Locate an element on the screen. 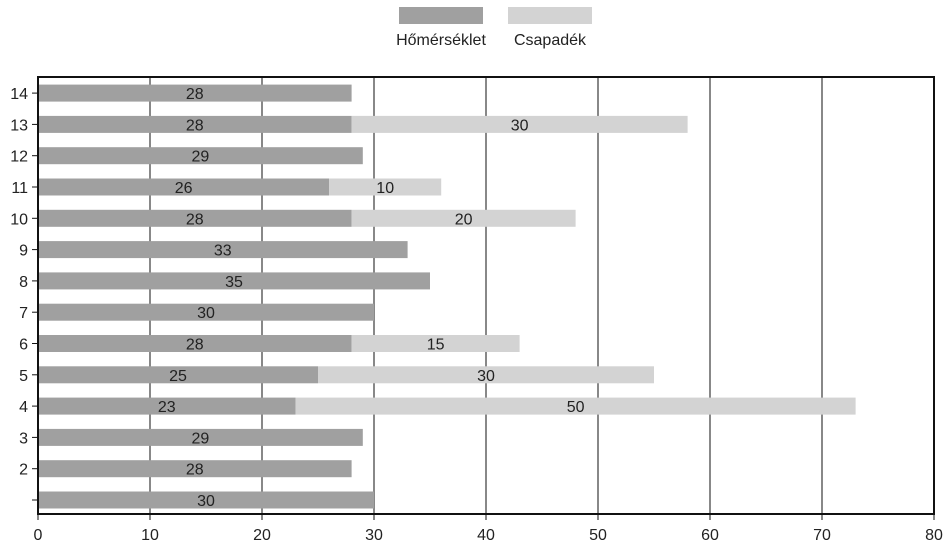 The image size is (944, 547). y-axis-labels: 2 3 4 5 6 7 8 9 10 11 12 13 14 is located at coordinates (24, 293).